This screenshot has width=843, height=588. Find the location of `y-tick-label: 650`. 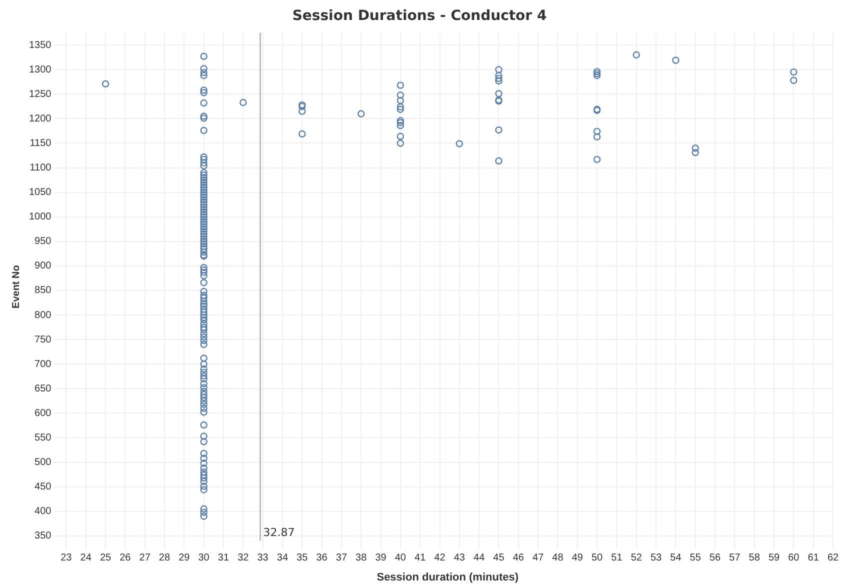

y-tick-label: 650 is located at coordinates (43, 388).